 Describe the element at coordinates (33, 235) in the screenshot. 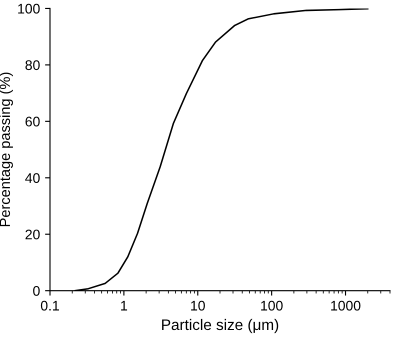

I see `y-tick-label: 20` at that location.